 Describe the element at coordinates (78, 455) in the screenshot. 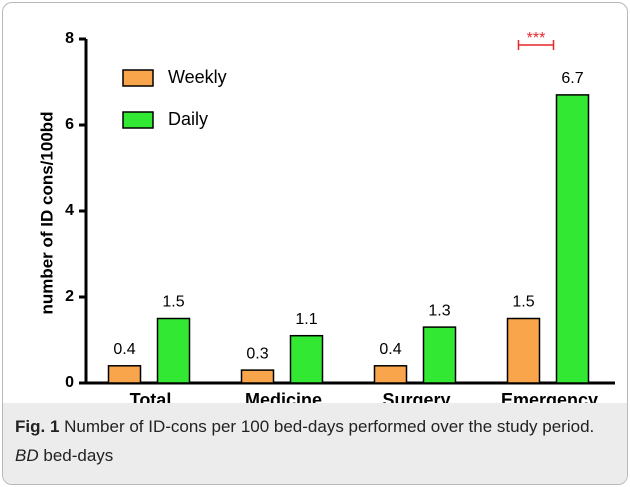

I see `caption-abbr-text: bed-days` at that location.